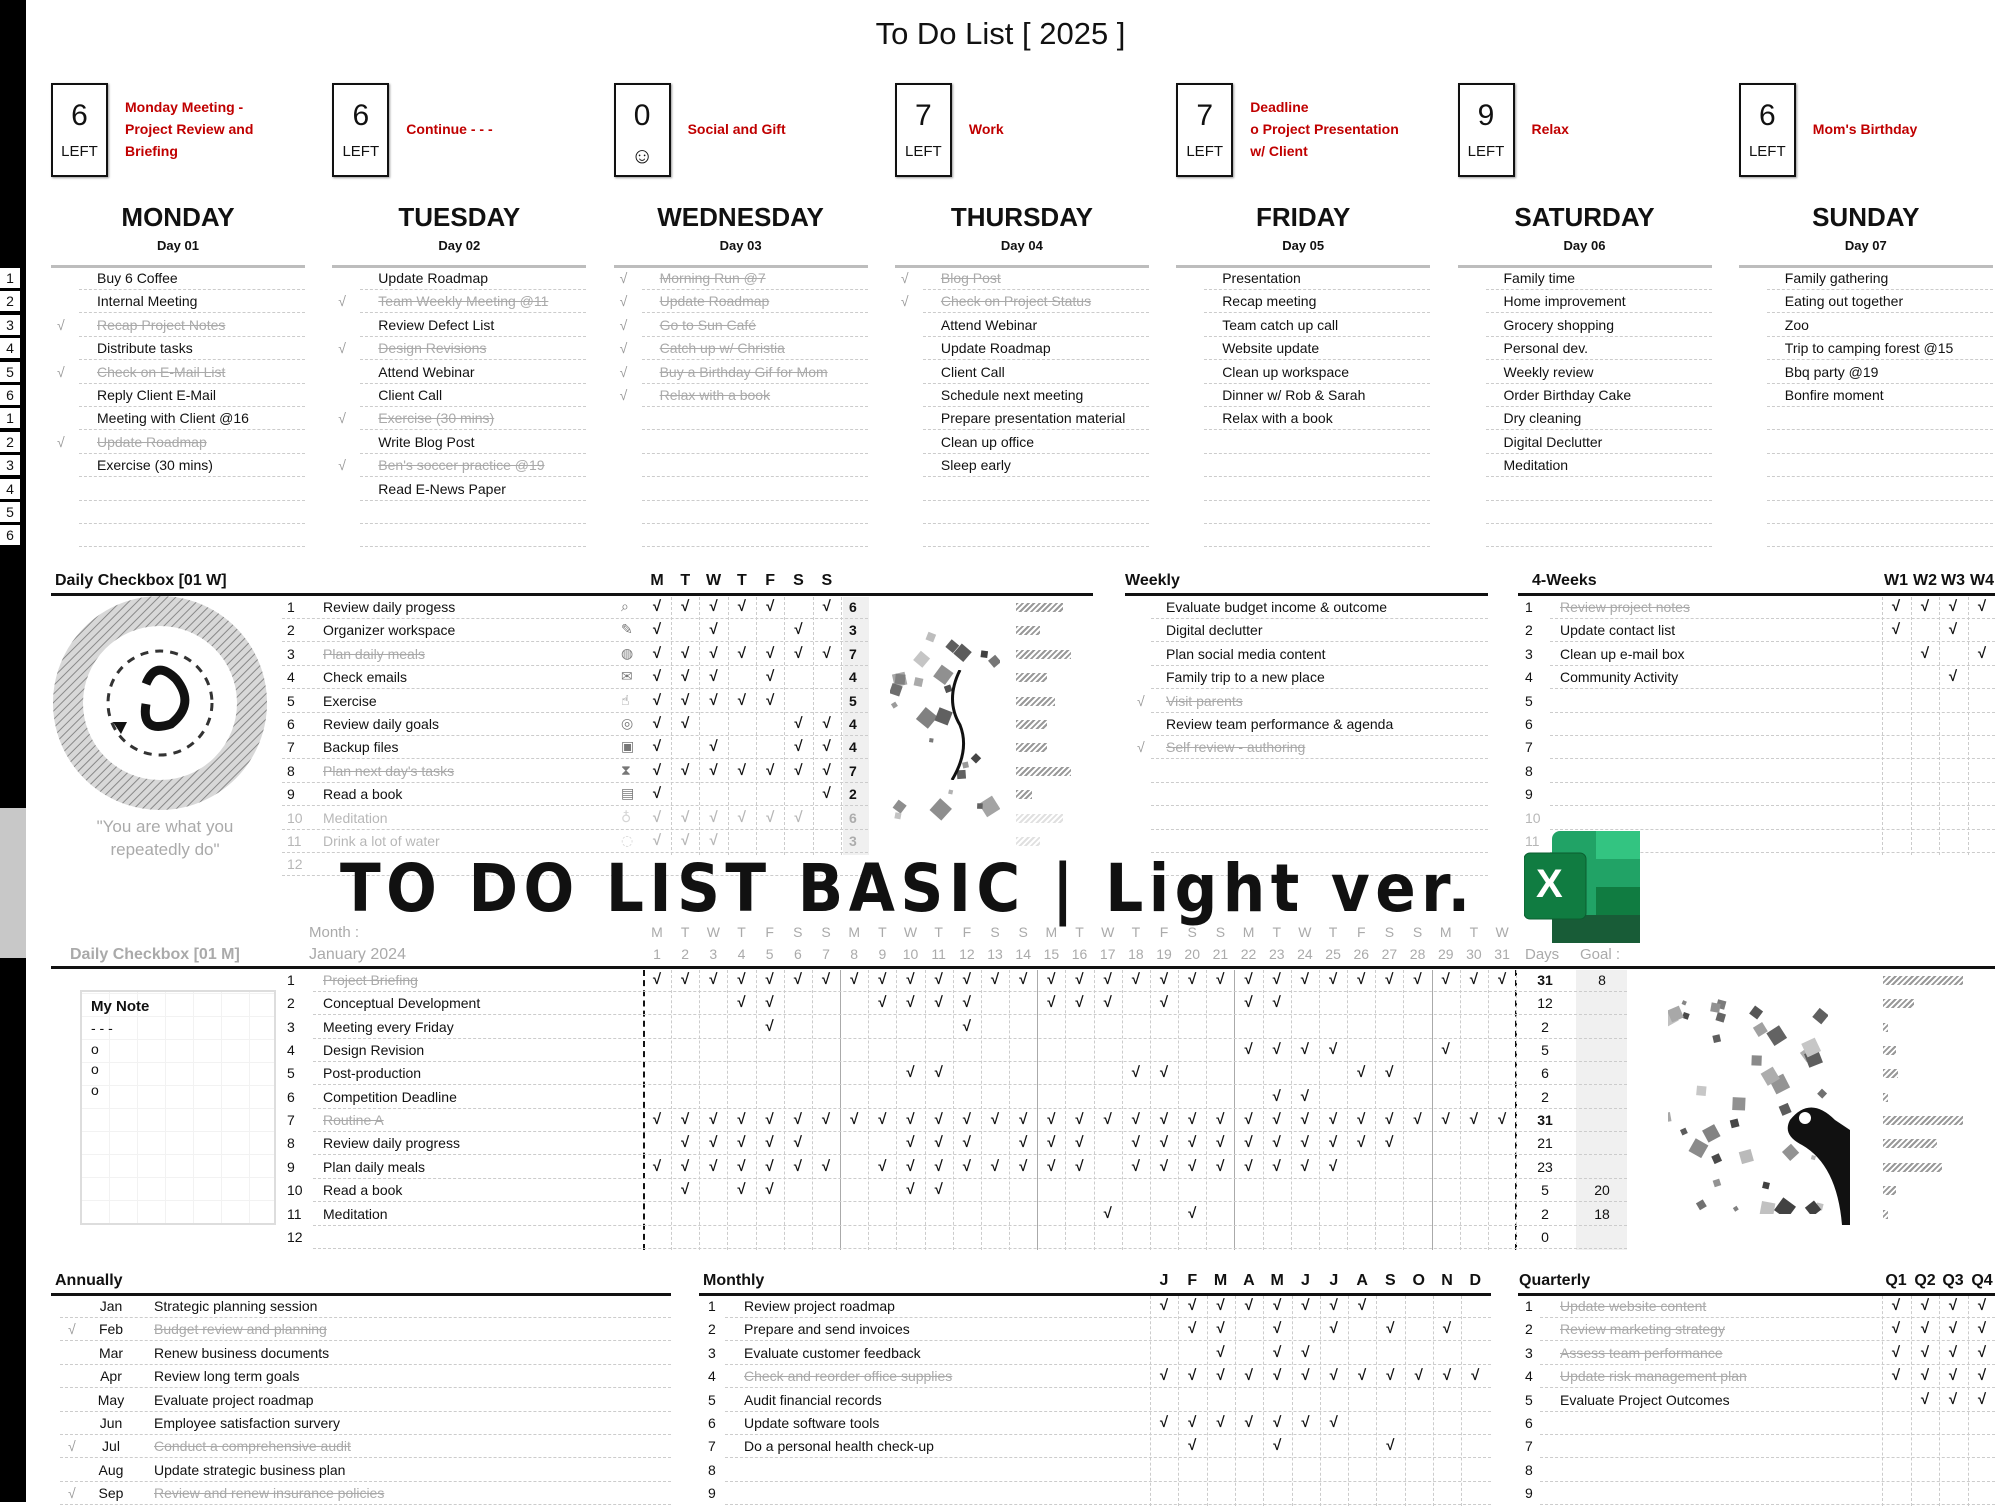  I want to click on habit-label: Plan daily meals, so click(374, 653).